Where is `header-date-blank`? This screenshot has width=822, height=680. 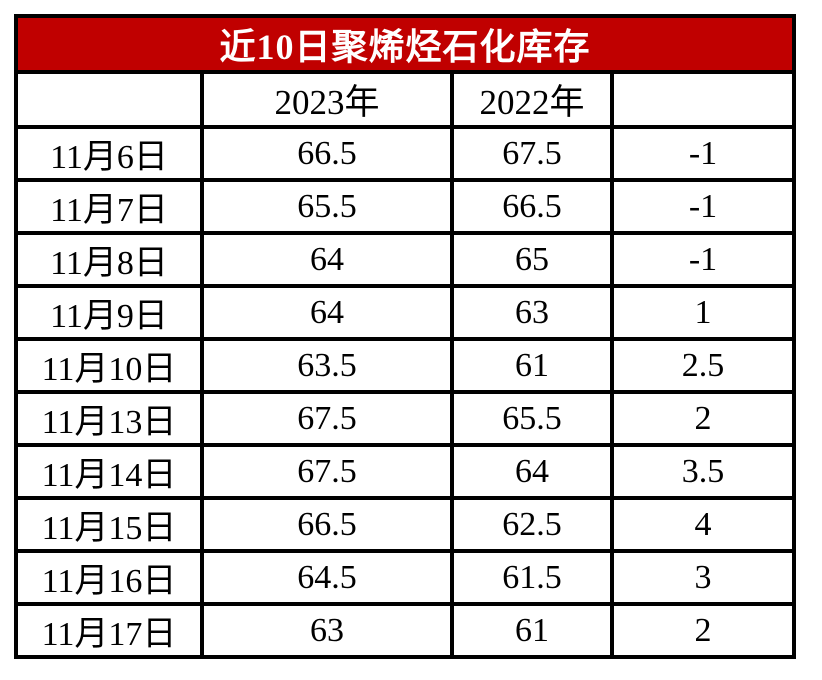 header-date-blank is located at coordinates (109, 99).